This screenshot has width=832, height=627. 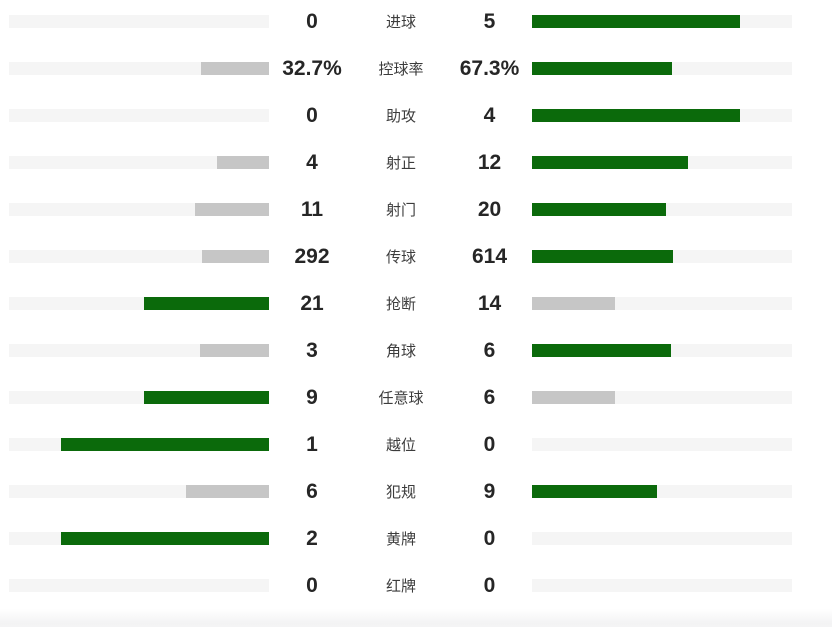 I want to click on stat-label: 射正, so click(x=400, y=163).